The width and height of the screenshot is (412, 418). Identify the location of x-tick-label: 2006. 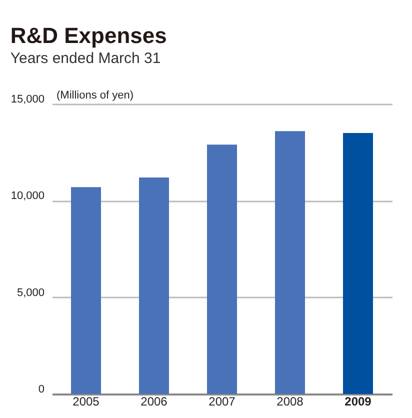
(154, 401).